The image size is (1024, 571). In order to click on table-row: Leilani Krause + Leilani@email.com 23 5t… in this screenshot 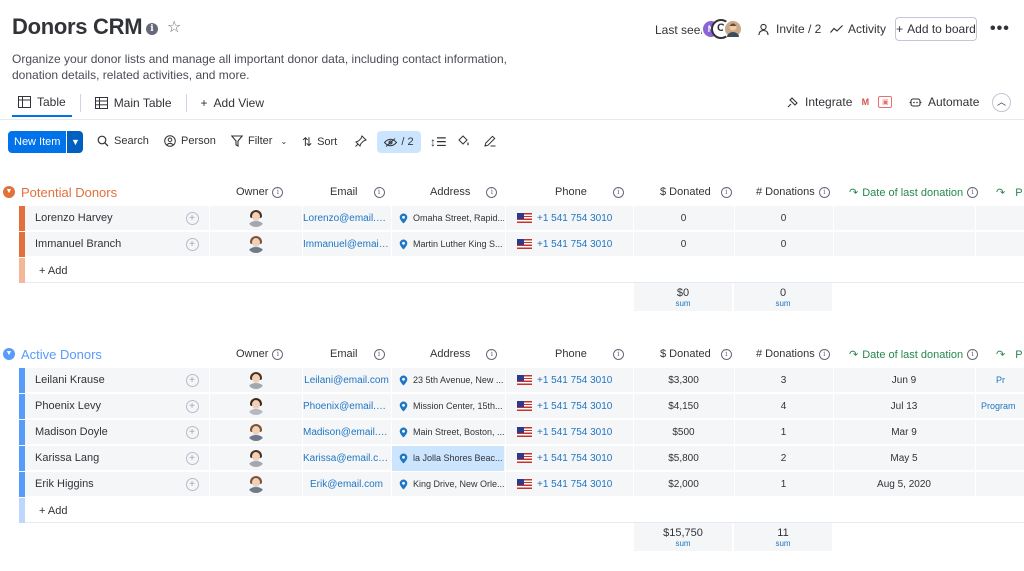, I will do `click(521, 380)`.